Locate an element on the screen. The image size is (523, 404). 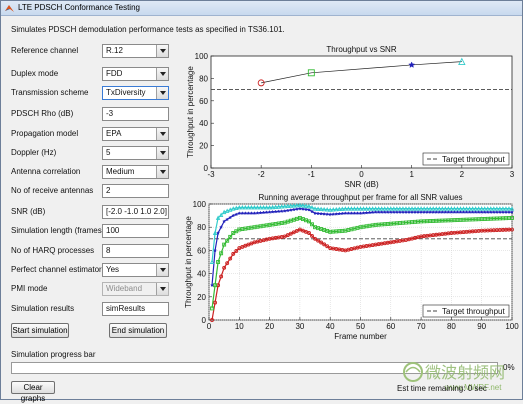
param-value: Wideband is located at coordinates (124, 288).